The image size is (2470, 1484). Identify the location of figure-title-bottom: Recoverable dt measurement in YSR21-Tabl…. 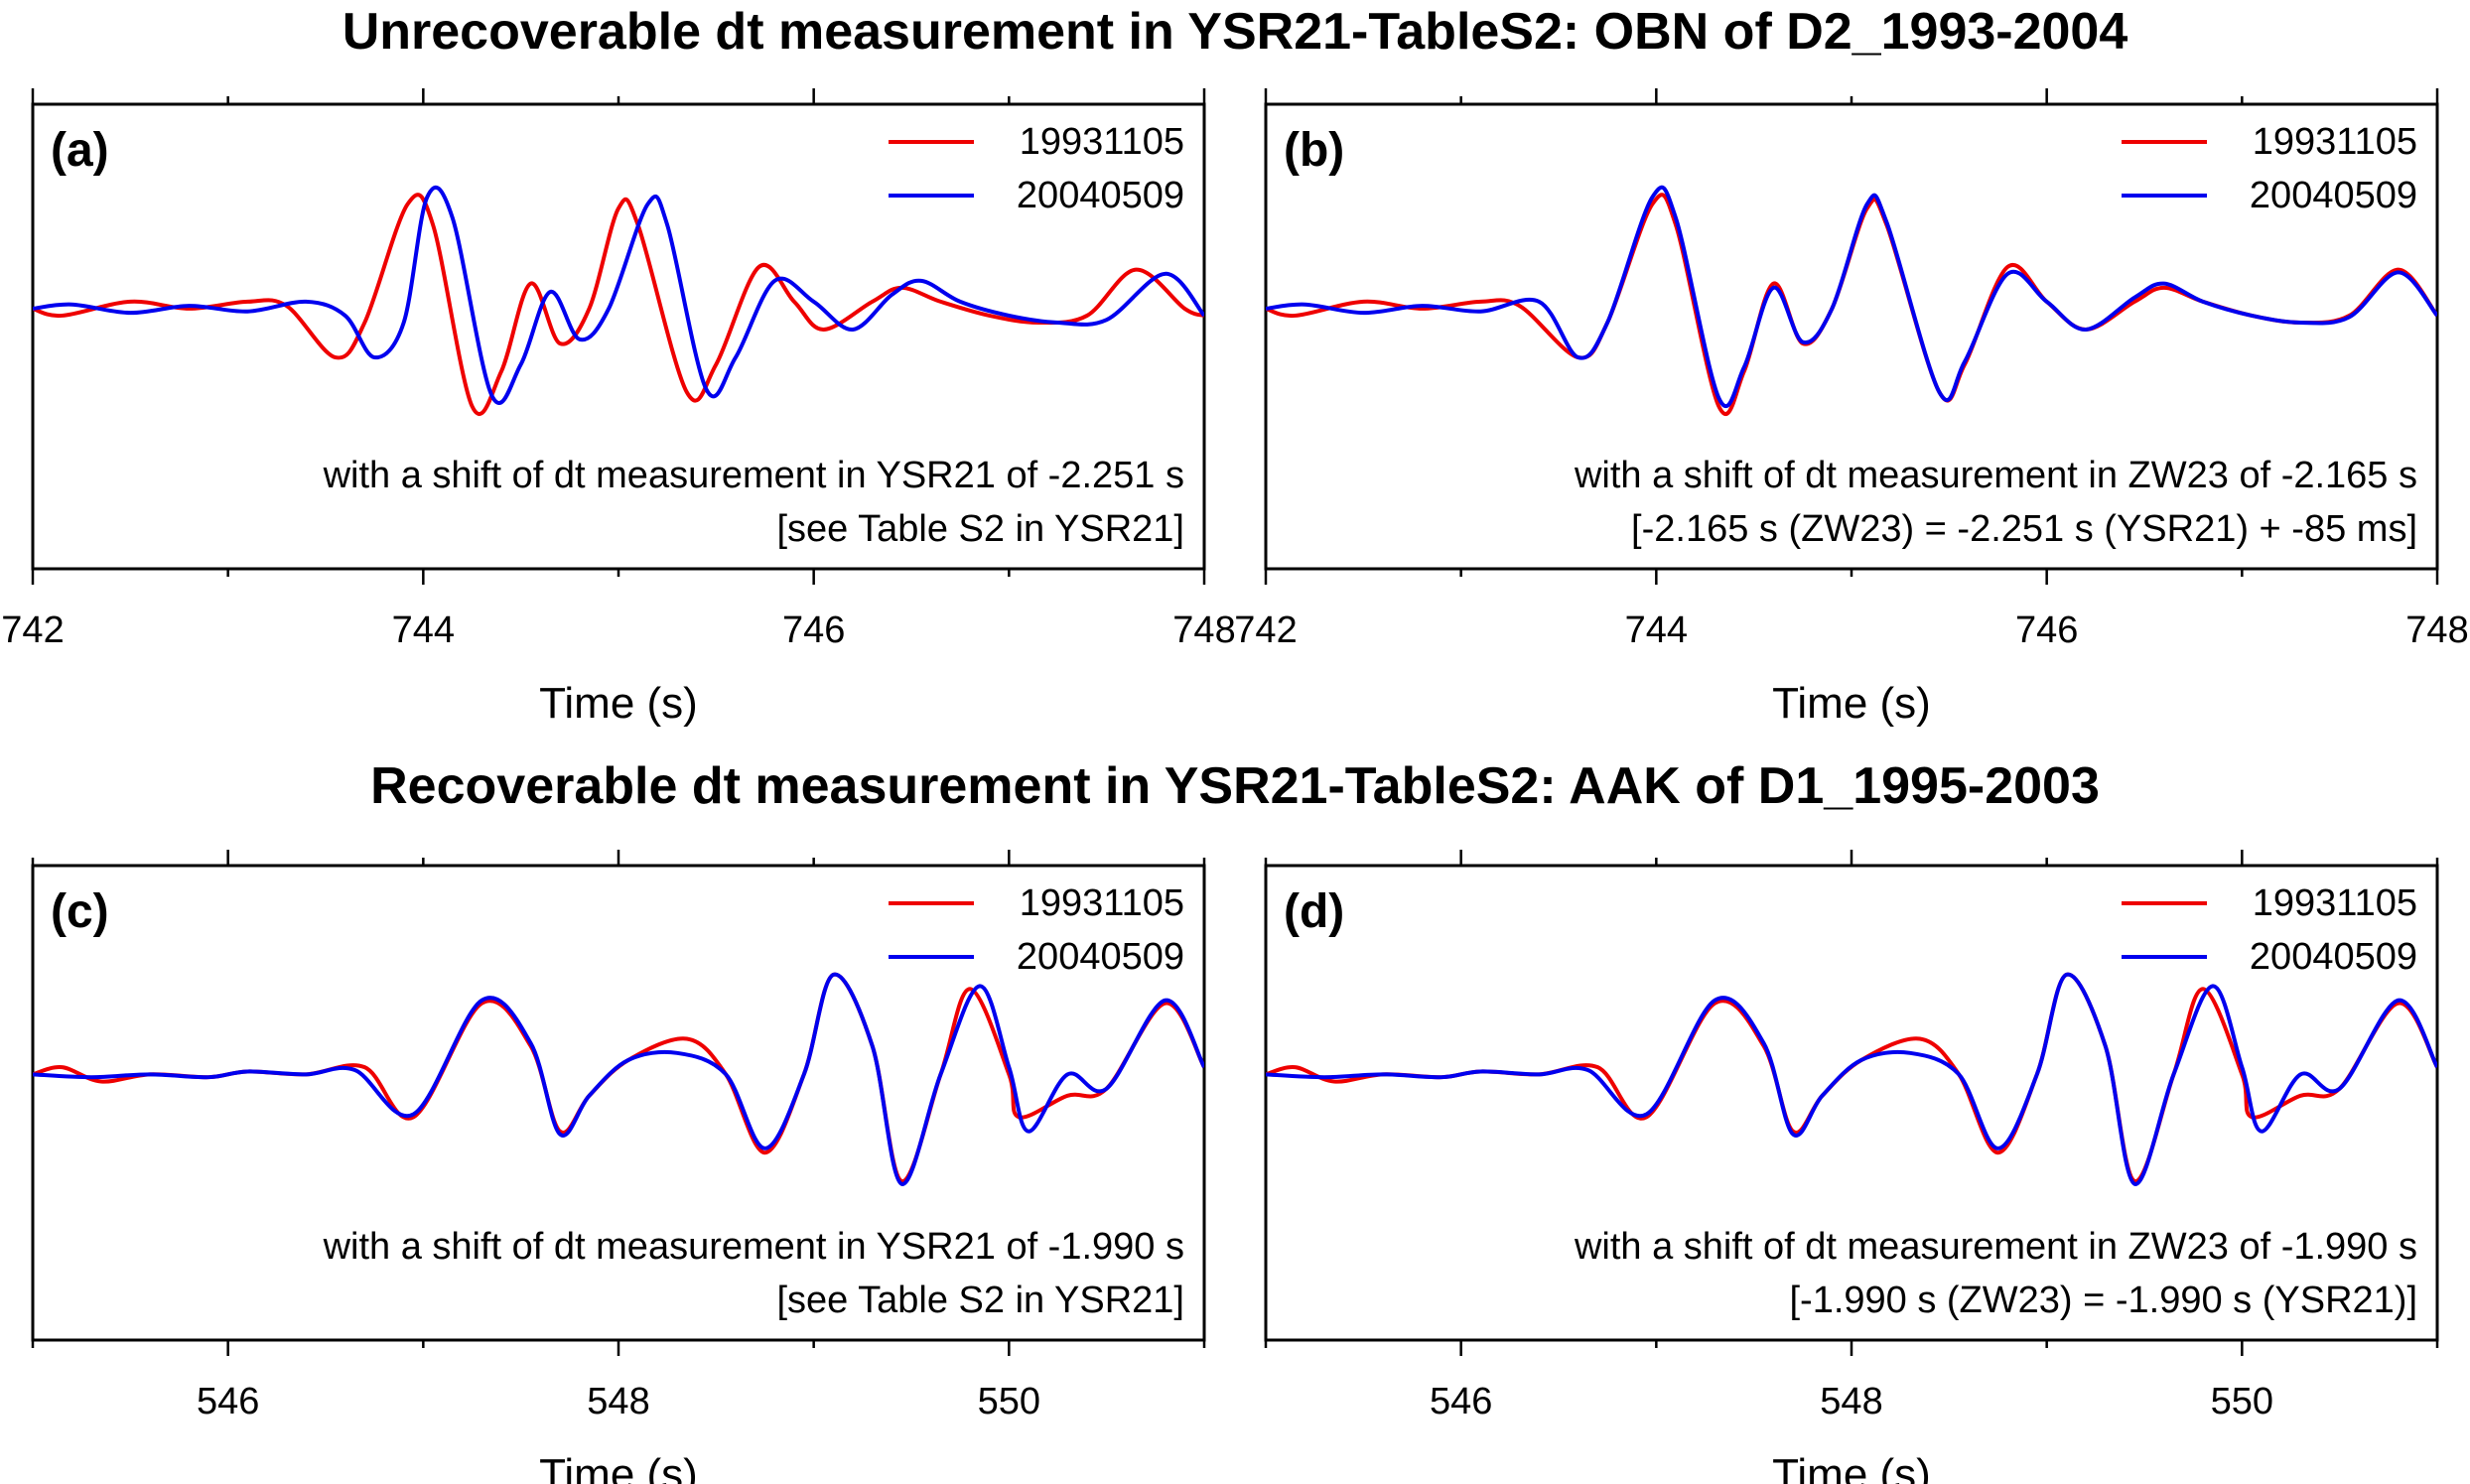
(1235, 786).